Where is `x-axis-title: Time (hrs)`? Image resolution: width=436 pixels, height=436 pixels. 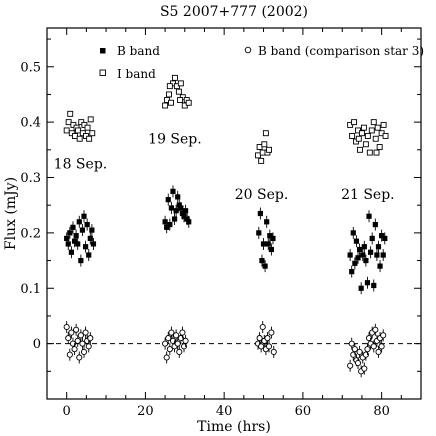
x-axis-title: Time (hrs) is located at coordinates (234, 427).